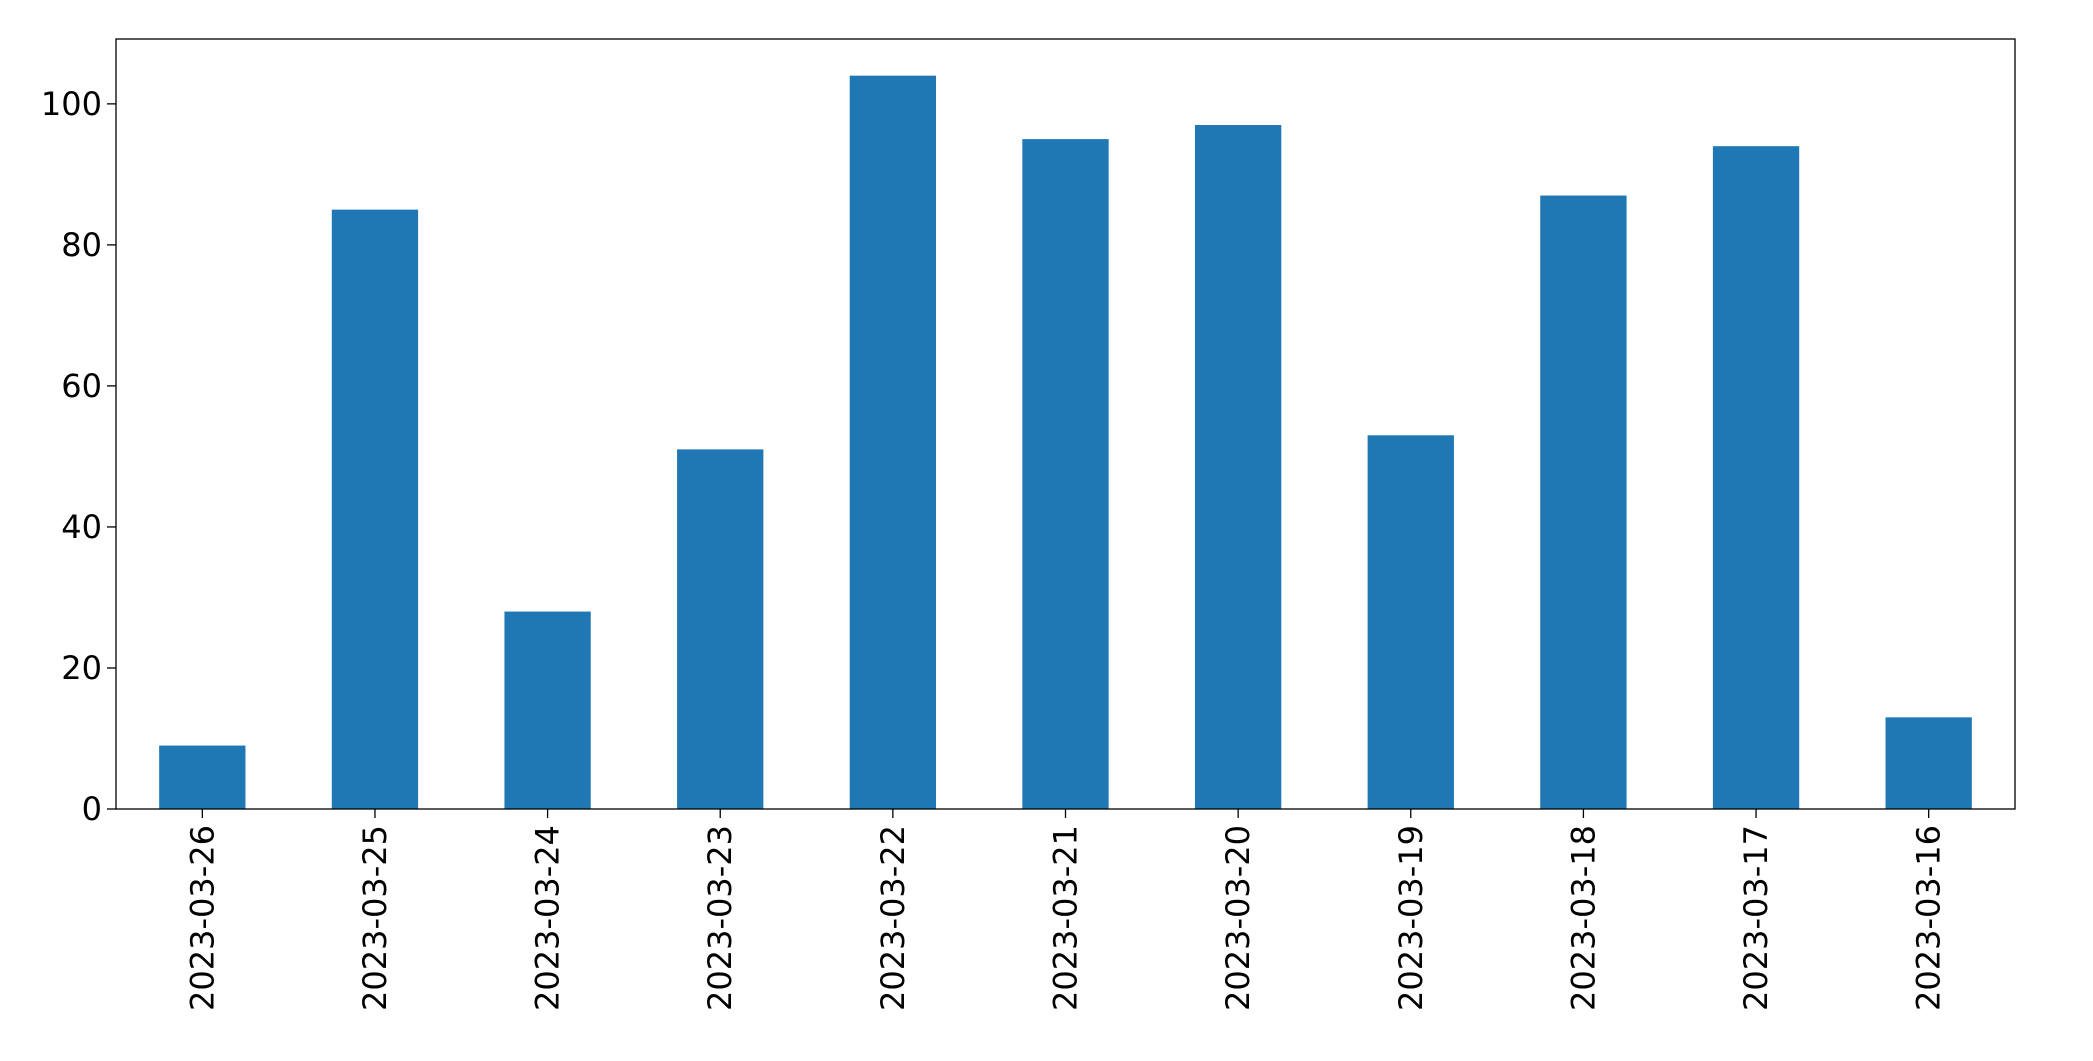  I want to click on y-tick-label: 80, so click(81, 245).